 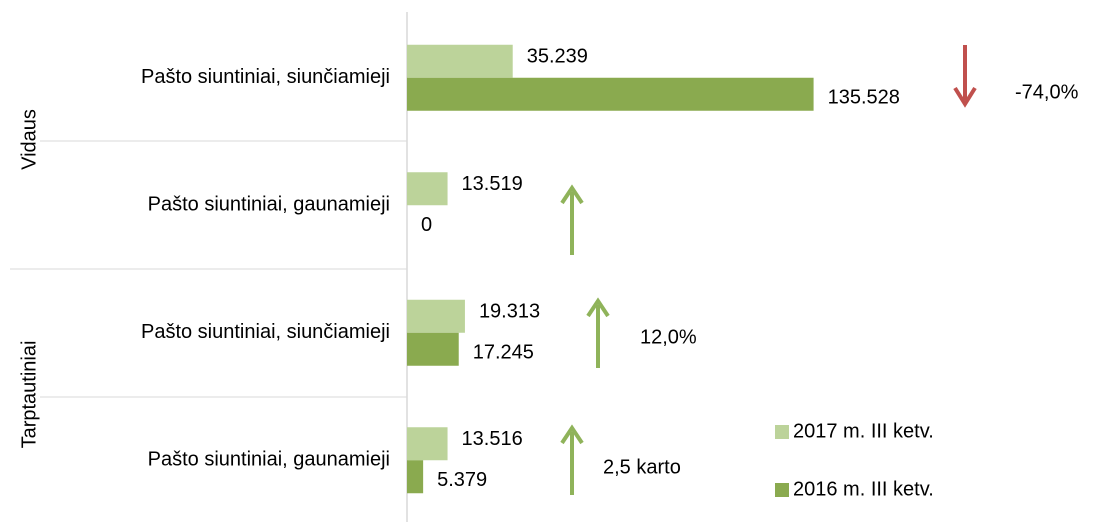 What do you see at coordinates (29, 139) in the screenshot?
I see `group-label: Vidaus` at bounding box center [29, 139].